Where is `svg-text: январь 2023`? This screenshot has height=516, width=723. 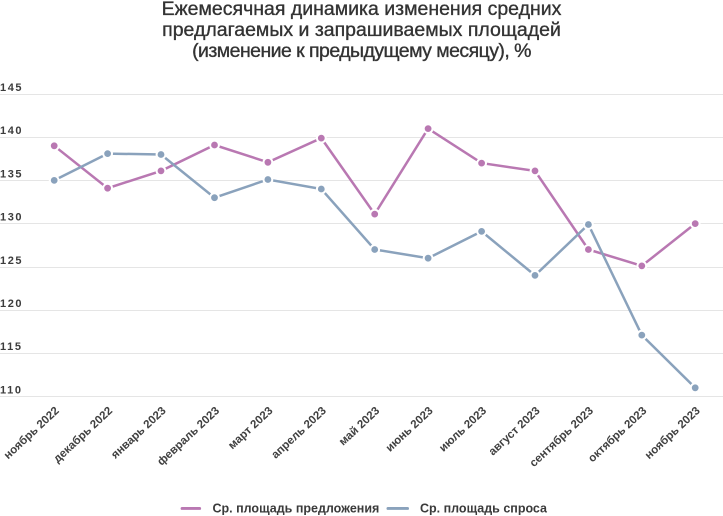 svg-text: январь 2023 is located at coordinates (138, 433).